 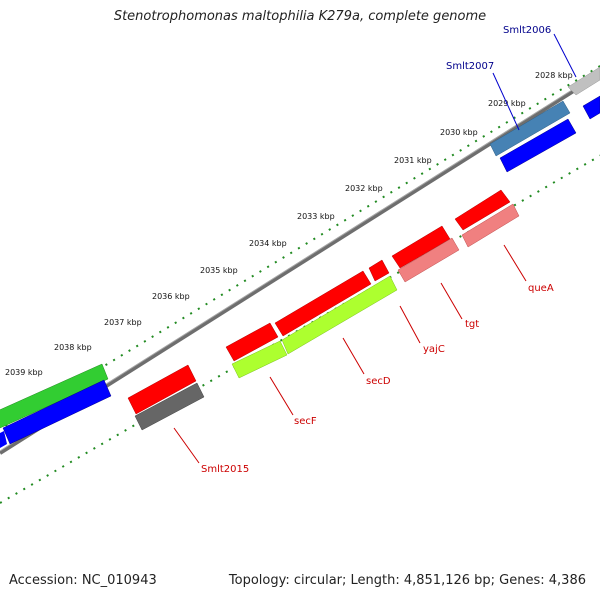 What do you see at coordinates (3, 439) in the screenshot?
I see `gene-blue-edge-arrow` at bounding box center [3, 439].